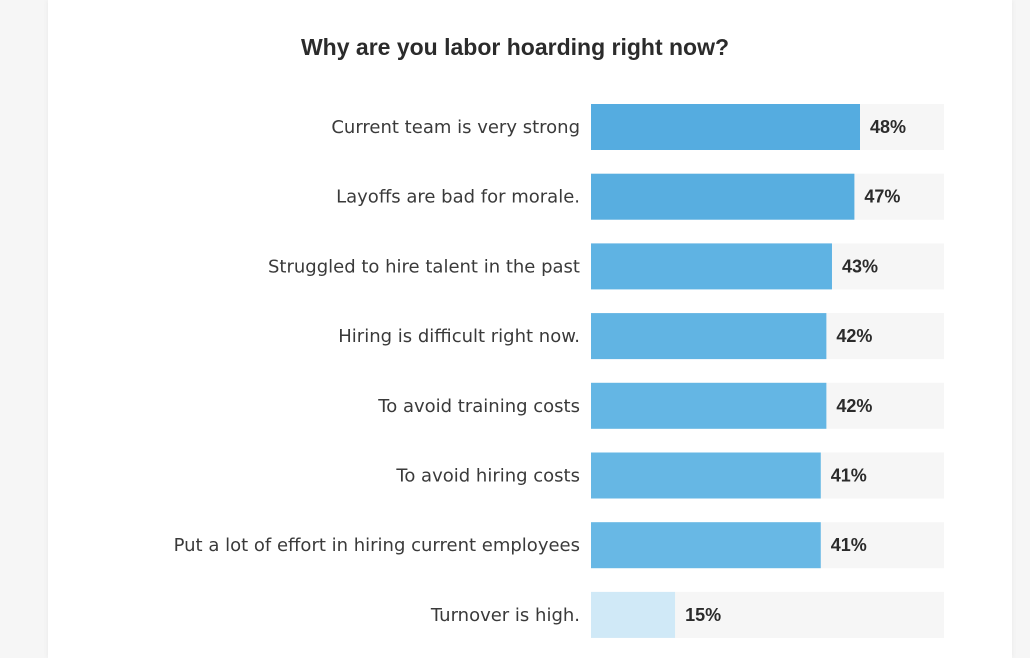 Image resolution: width=1030 pixels, height=658 pixels. Describe the element at coordinates (703, 615) in the screenshot. I see `value-label: 15%` at that location.